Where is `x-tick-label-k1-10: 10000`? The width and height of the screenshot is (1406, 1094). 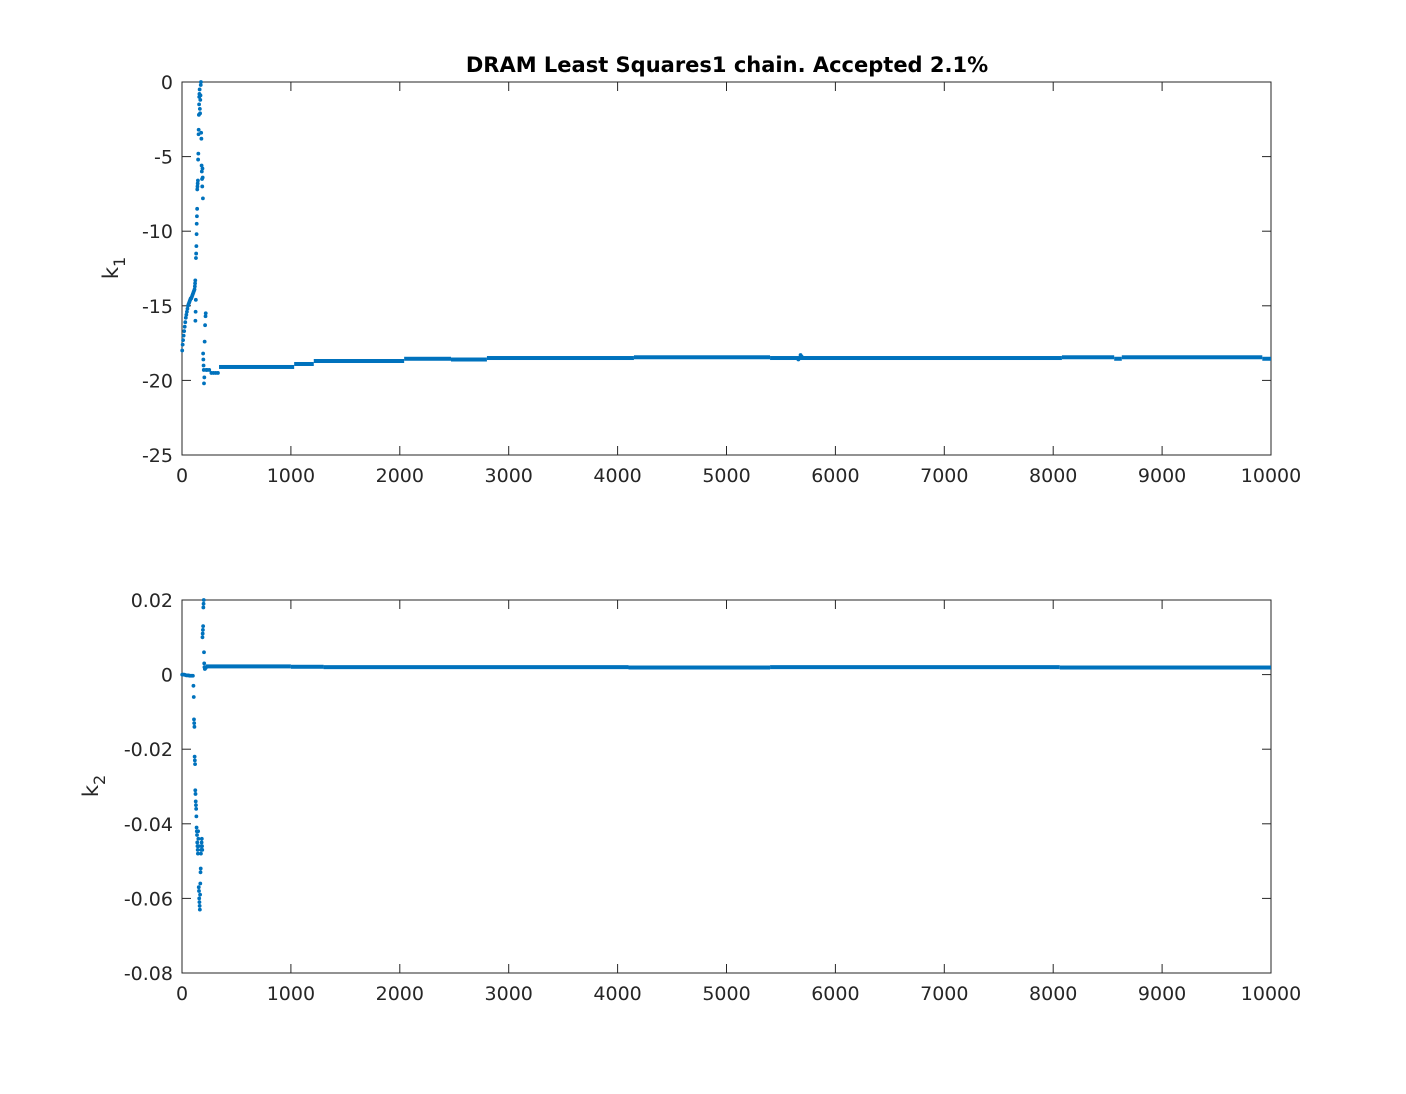
x-tick-label-k1-10: 10000 is located at coordinates (1271, 476).